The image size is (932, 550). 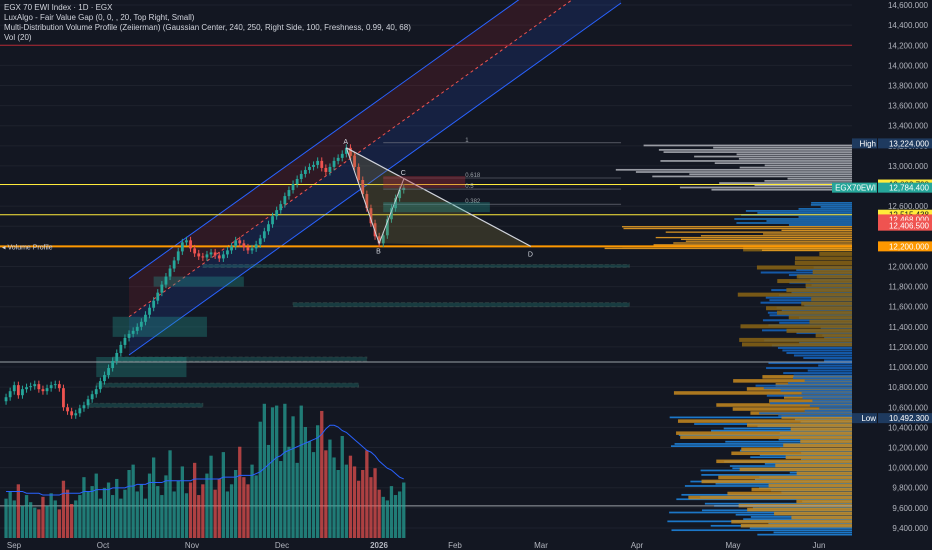 What do you see at coordinates (819, 545) in the screenshot?
I see `time-tick-label: Jun` at bounding box center [819, 545].